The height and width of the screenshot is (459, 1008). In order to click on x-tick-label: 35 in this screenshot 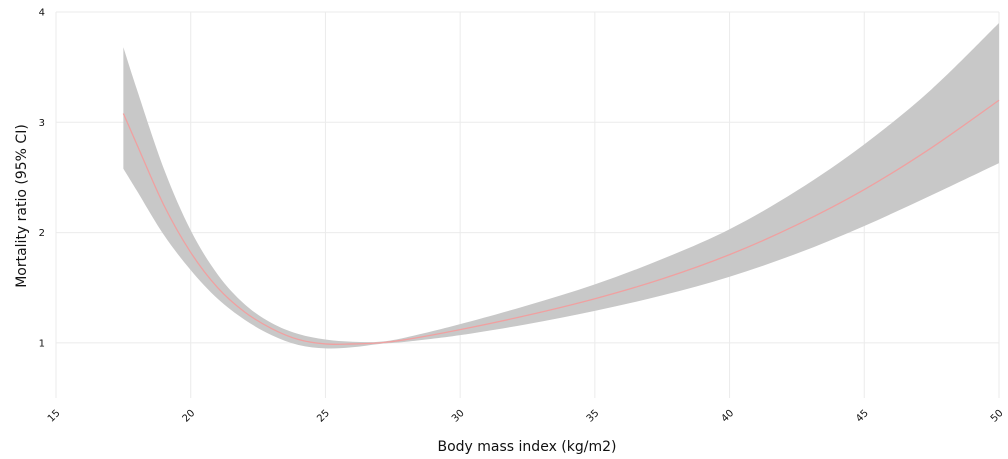, I will do `click(593, 416)`.